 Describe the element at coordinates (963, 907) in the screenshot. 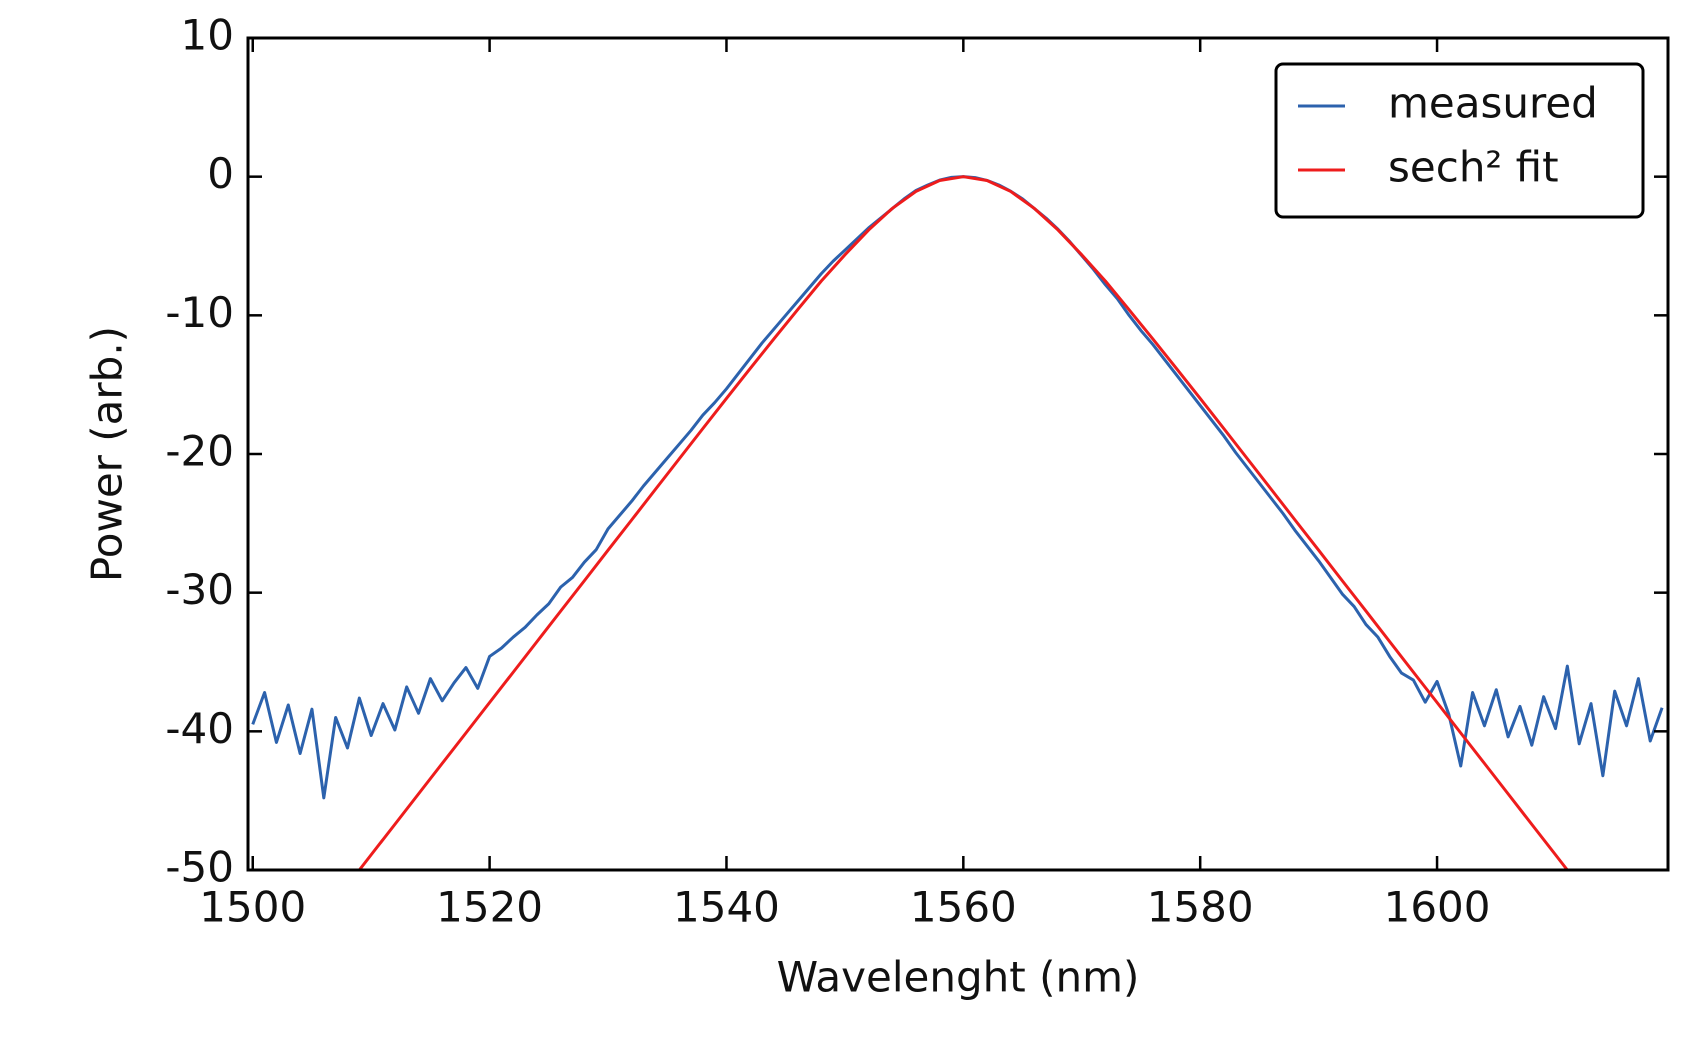

I see `x-tick-label: 1560` at that location.